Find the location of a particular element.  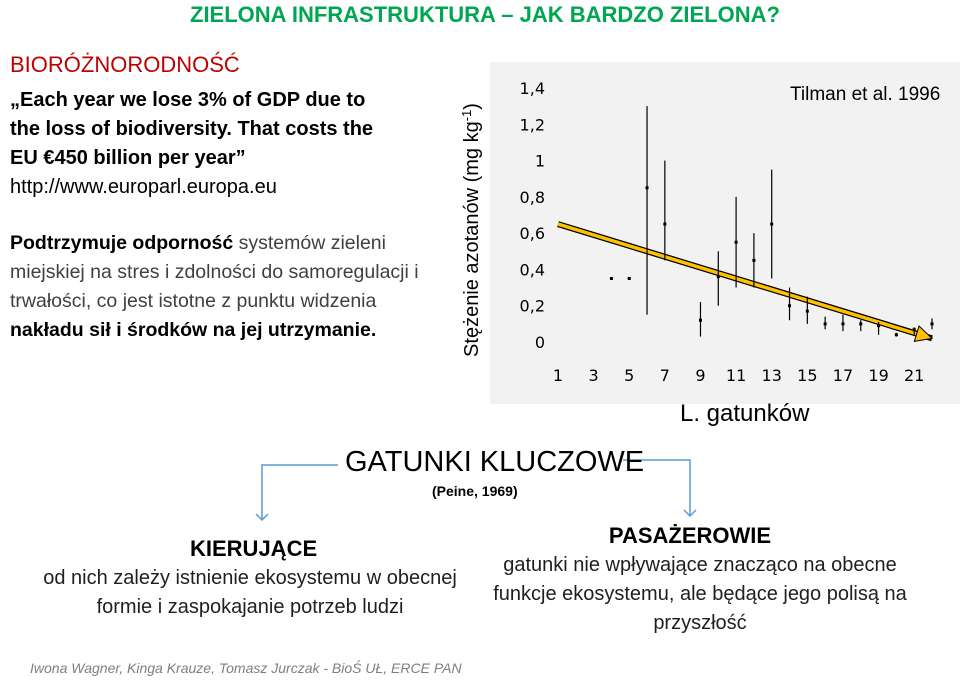

y-tick-label: 1,2 is located at coordinates (532, 124).